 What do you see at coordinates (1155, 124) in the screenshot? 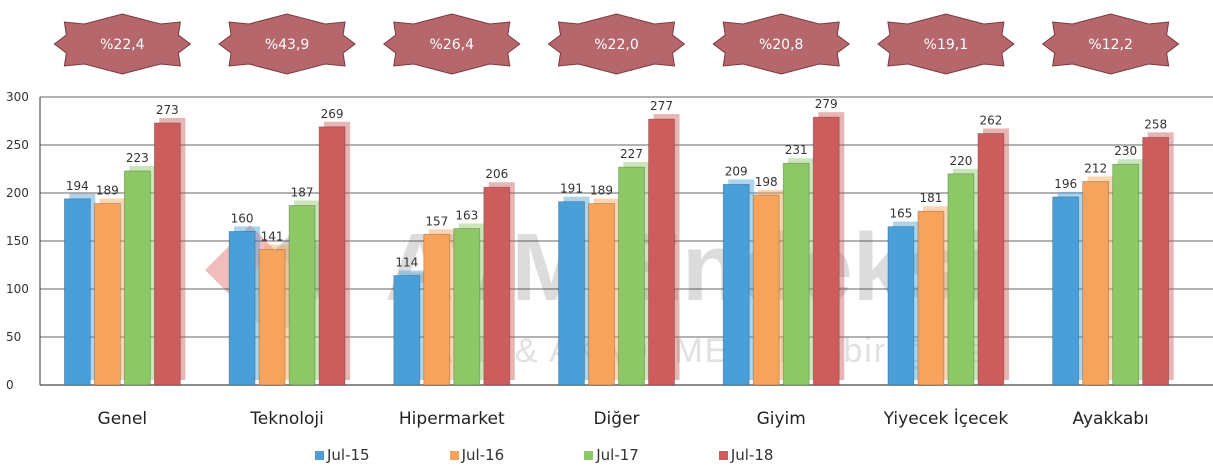
I see `data-label: 258` at bounding box center [1155, 124].